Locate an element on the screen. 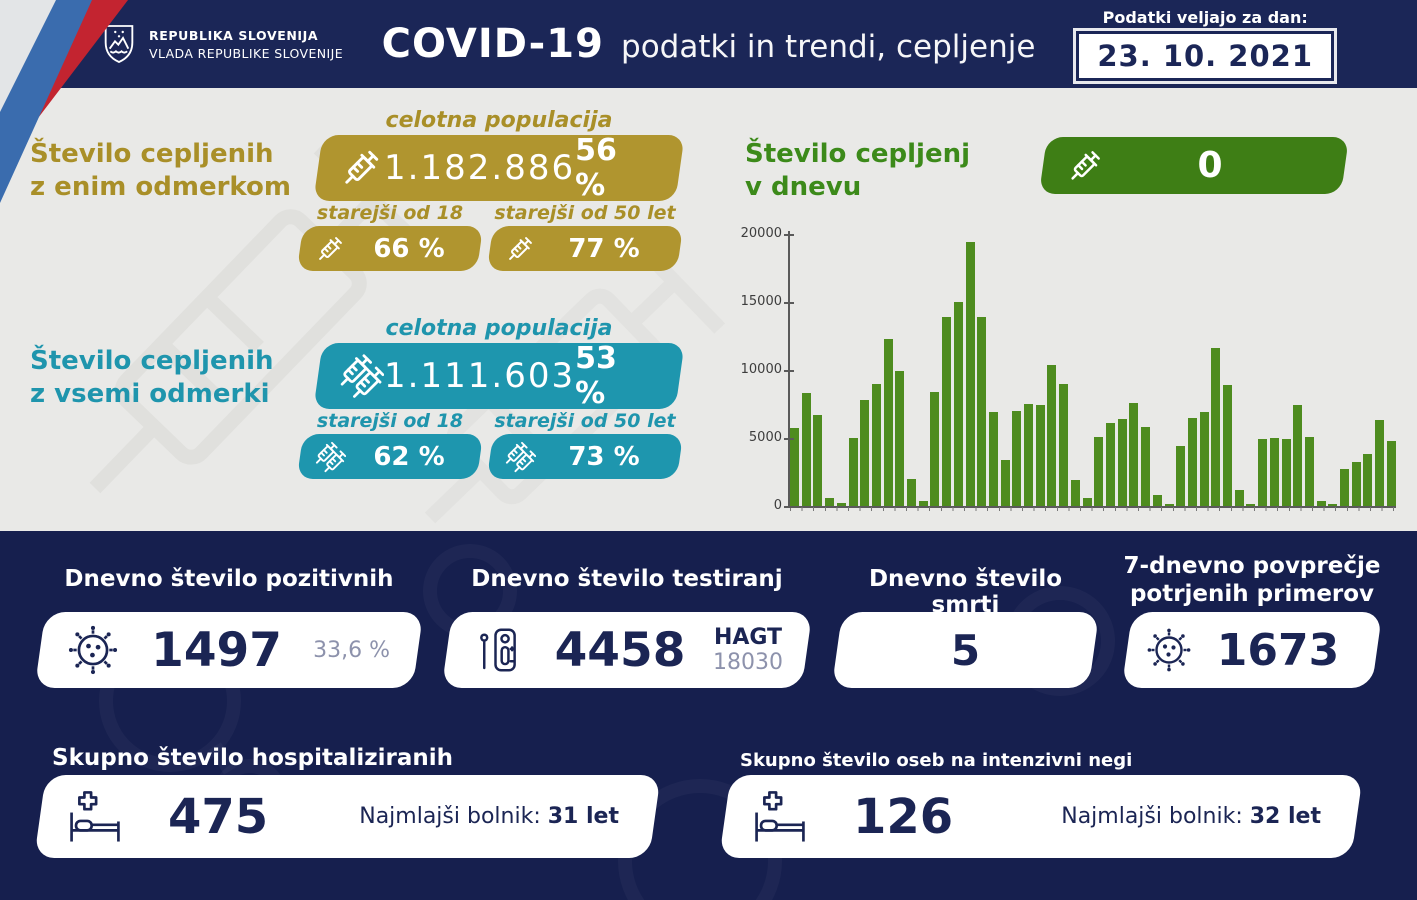 Image resolution: width=1417 pixels, height=900 pixels. daily-vaccinations-count: 0 is located at coordinates (1210, 165).